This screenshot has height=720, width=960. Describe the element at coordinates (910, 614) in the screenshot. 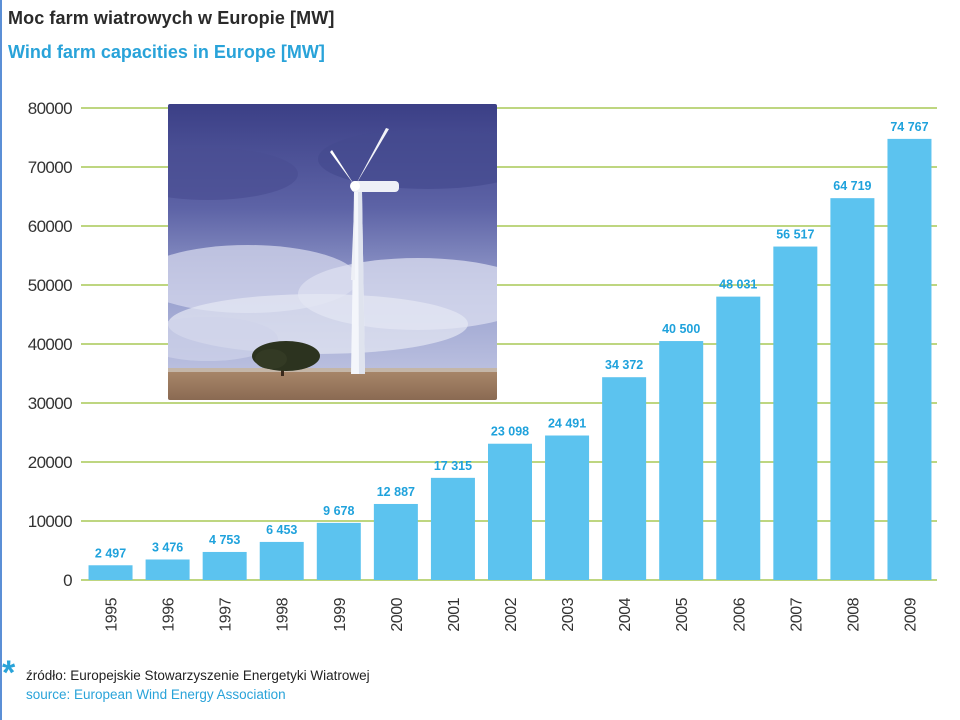

I see `x-tick-label-2009: 2009` at that location.